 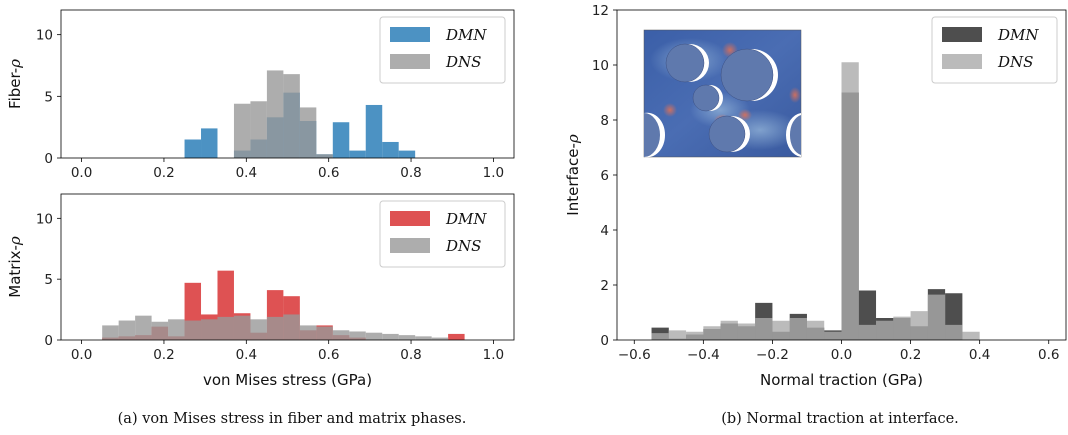 What do you see at coordinates (722, 93) in the screenshot?
I see `interface-contour-inset-image` at bounding box center [722, 93].